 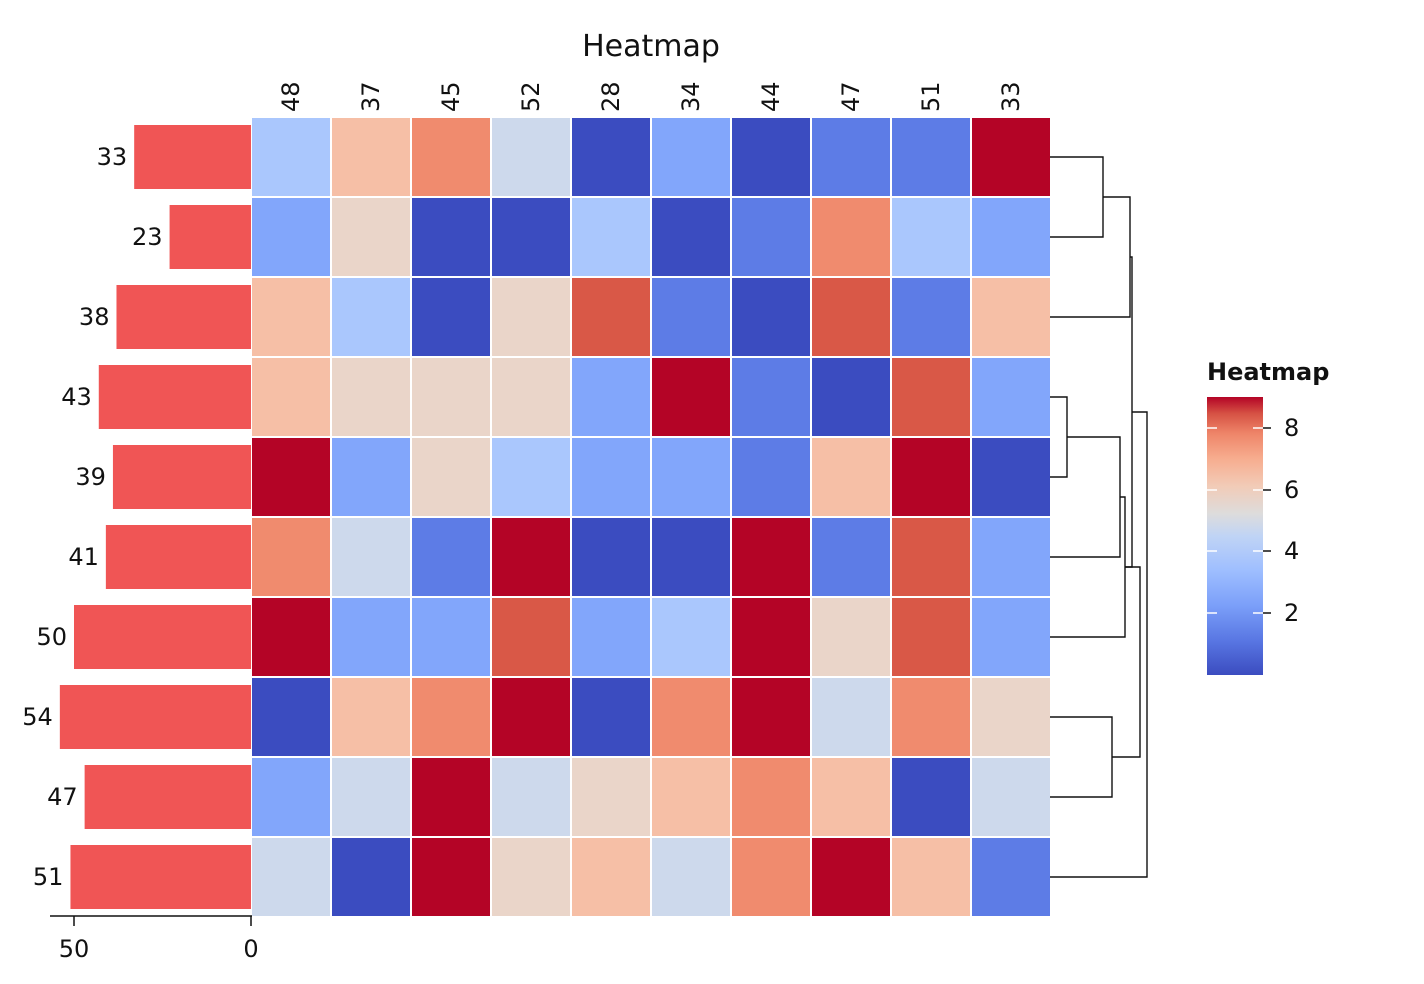 What do you see at coordinates (1291, 551) in the screenshot?
I see `colorbar-tick-label-4: 4` at bounding box center [1291, 551].